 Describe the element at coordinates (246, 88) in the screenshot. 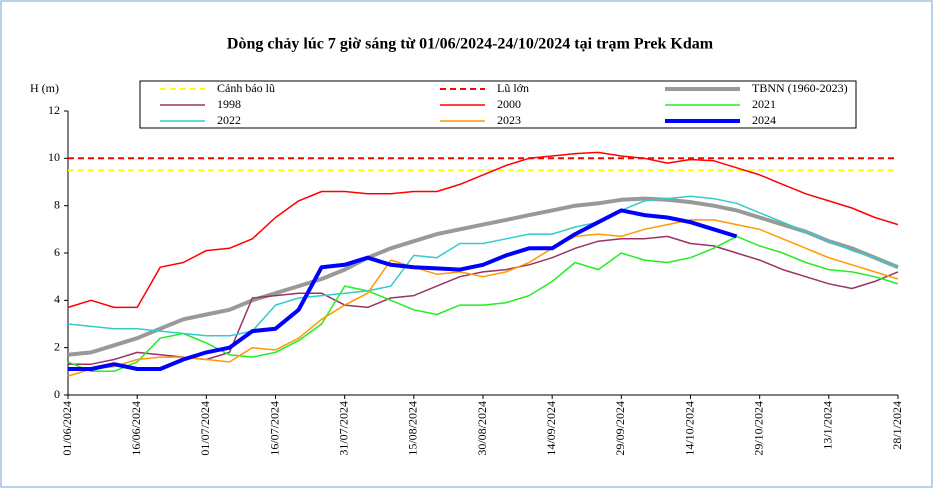

I see `legend-label: Cảnh báo lũ` at that location.